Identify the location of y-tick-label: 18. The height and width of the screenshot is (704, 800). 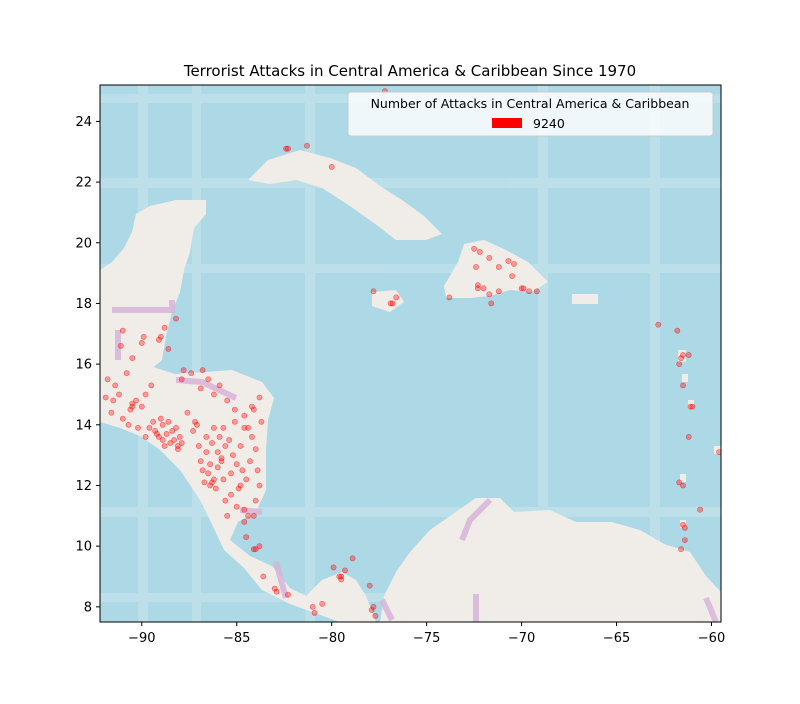
(83, 304).